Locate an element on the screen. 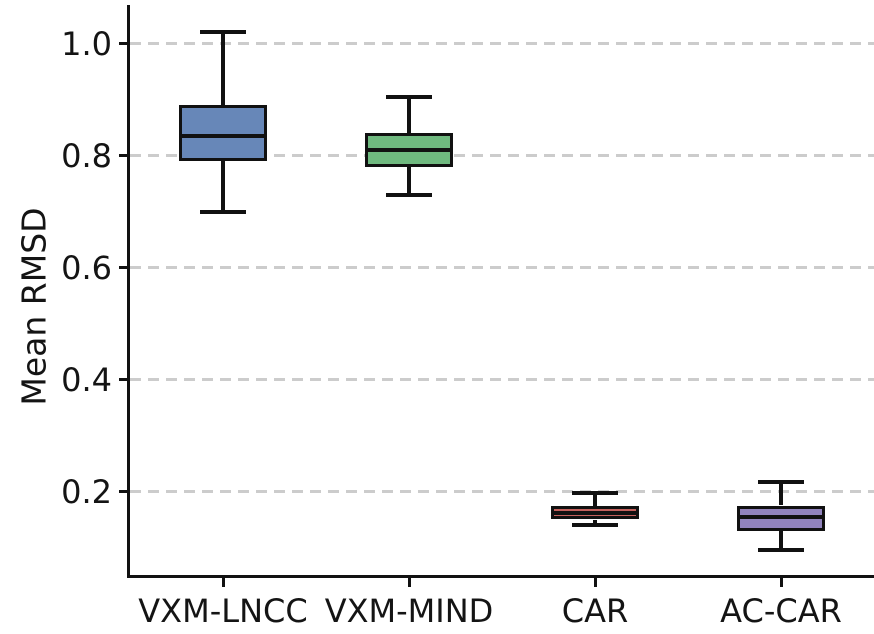 The image size is (874, 634). y-tick-label: 0.2 is located at coordinates (86, 491).